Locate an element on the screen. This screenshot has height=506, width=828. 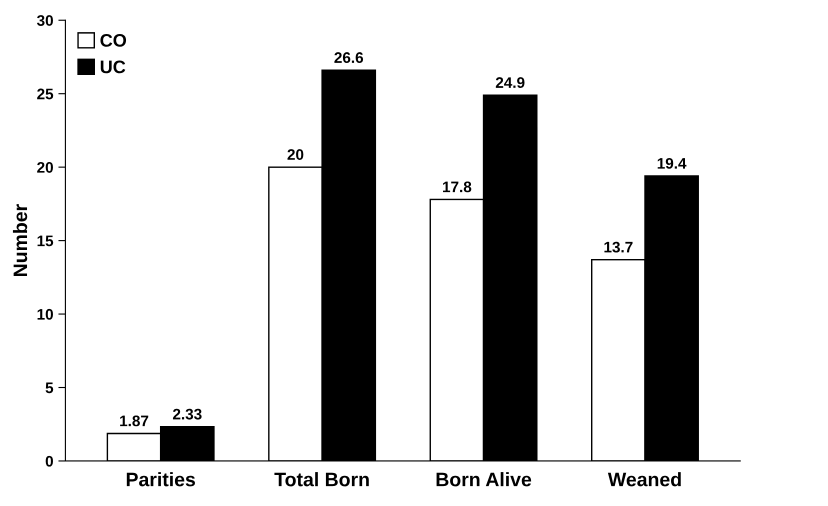
y-tick-label: 5 is located at coordinates (50, 388).